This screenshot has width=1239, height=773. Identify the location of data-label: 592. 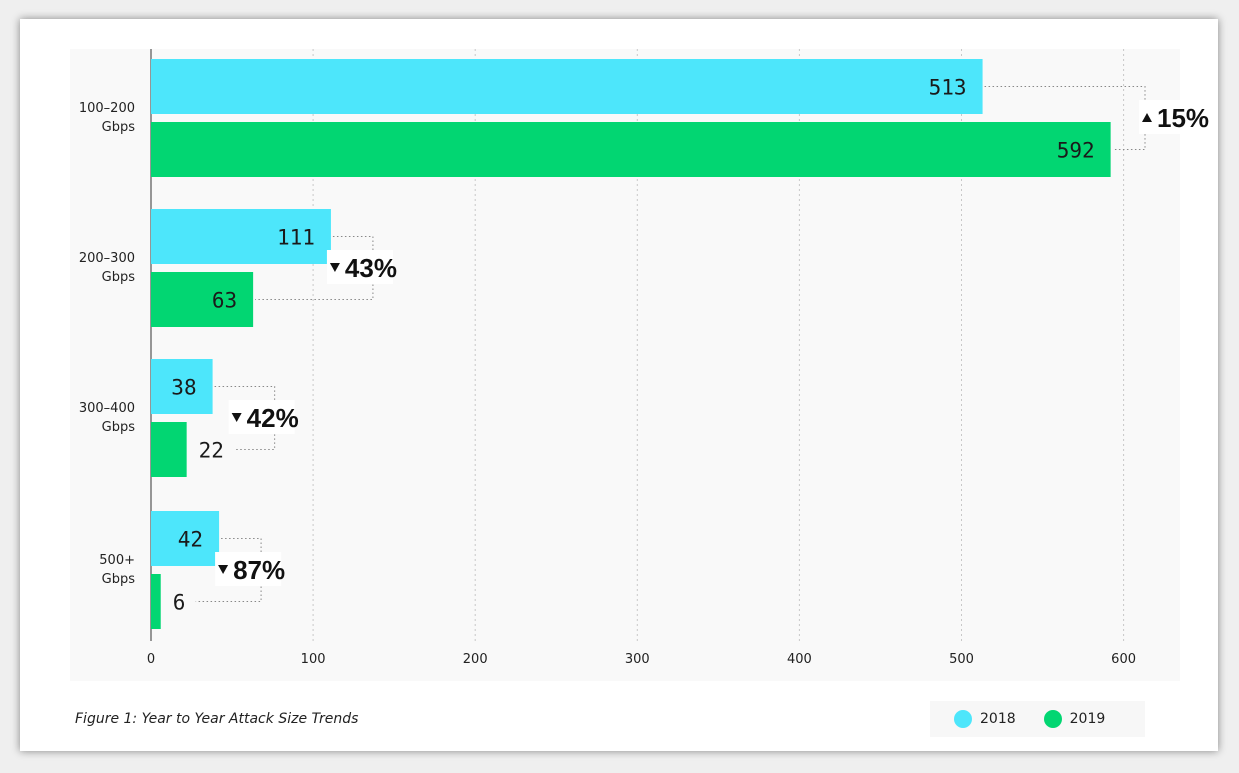
(1076, 151).